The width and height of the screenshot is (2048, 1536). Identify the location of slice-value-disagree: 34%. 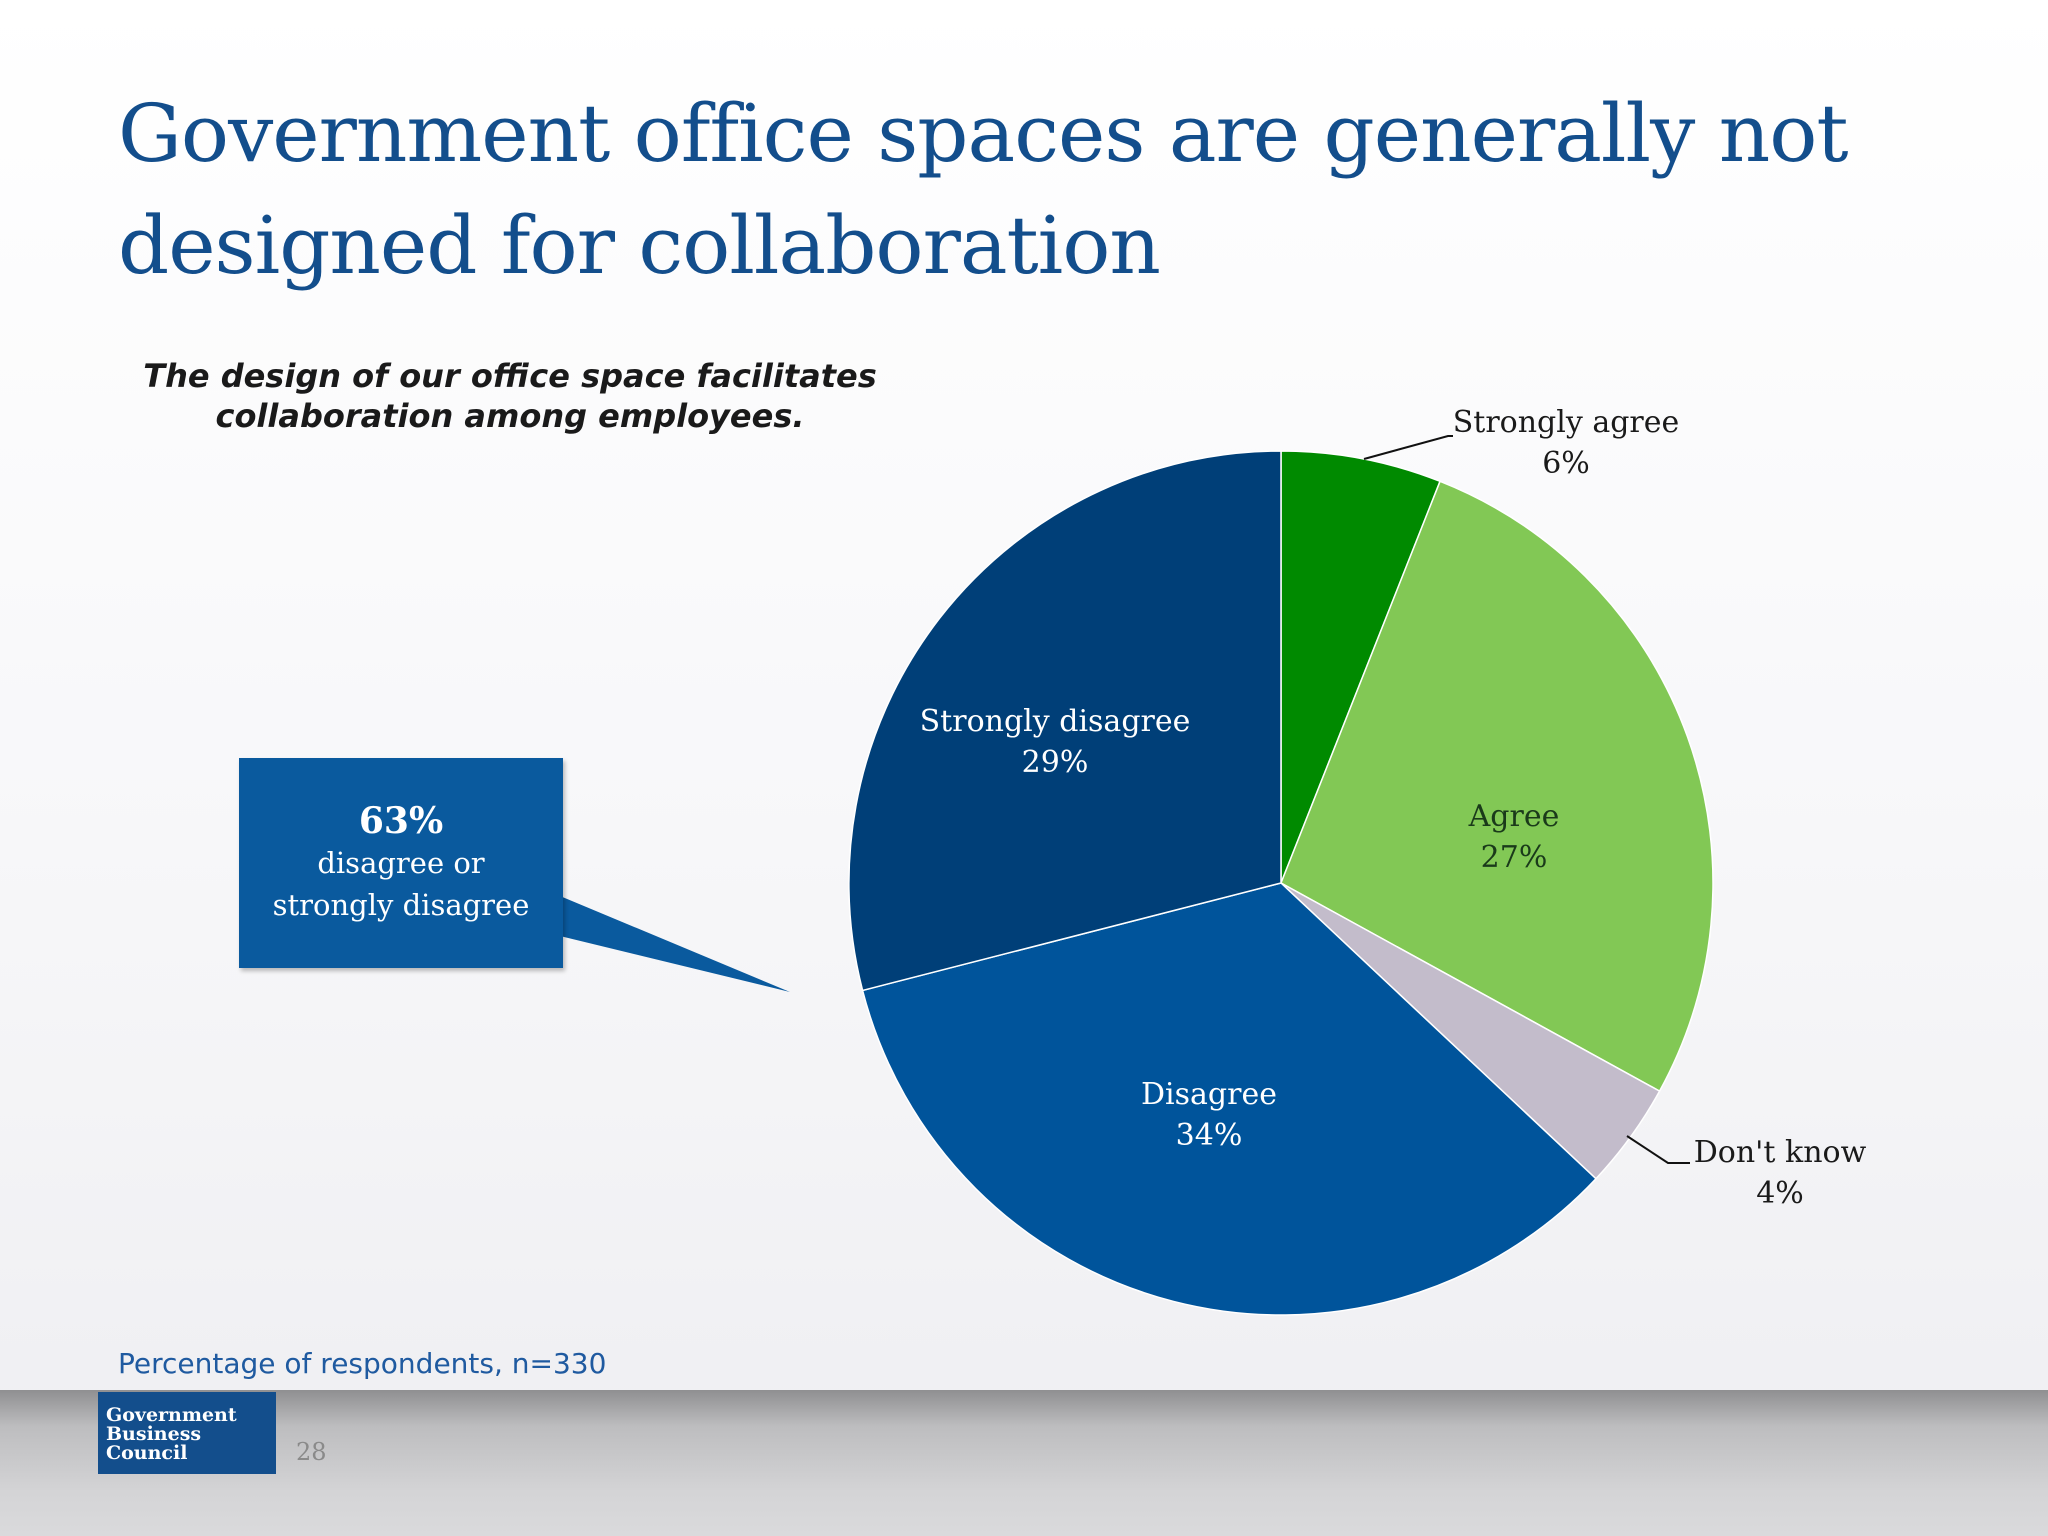
(1209, 1135).